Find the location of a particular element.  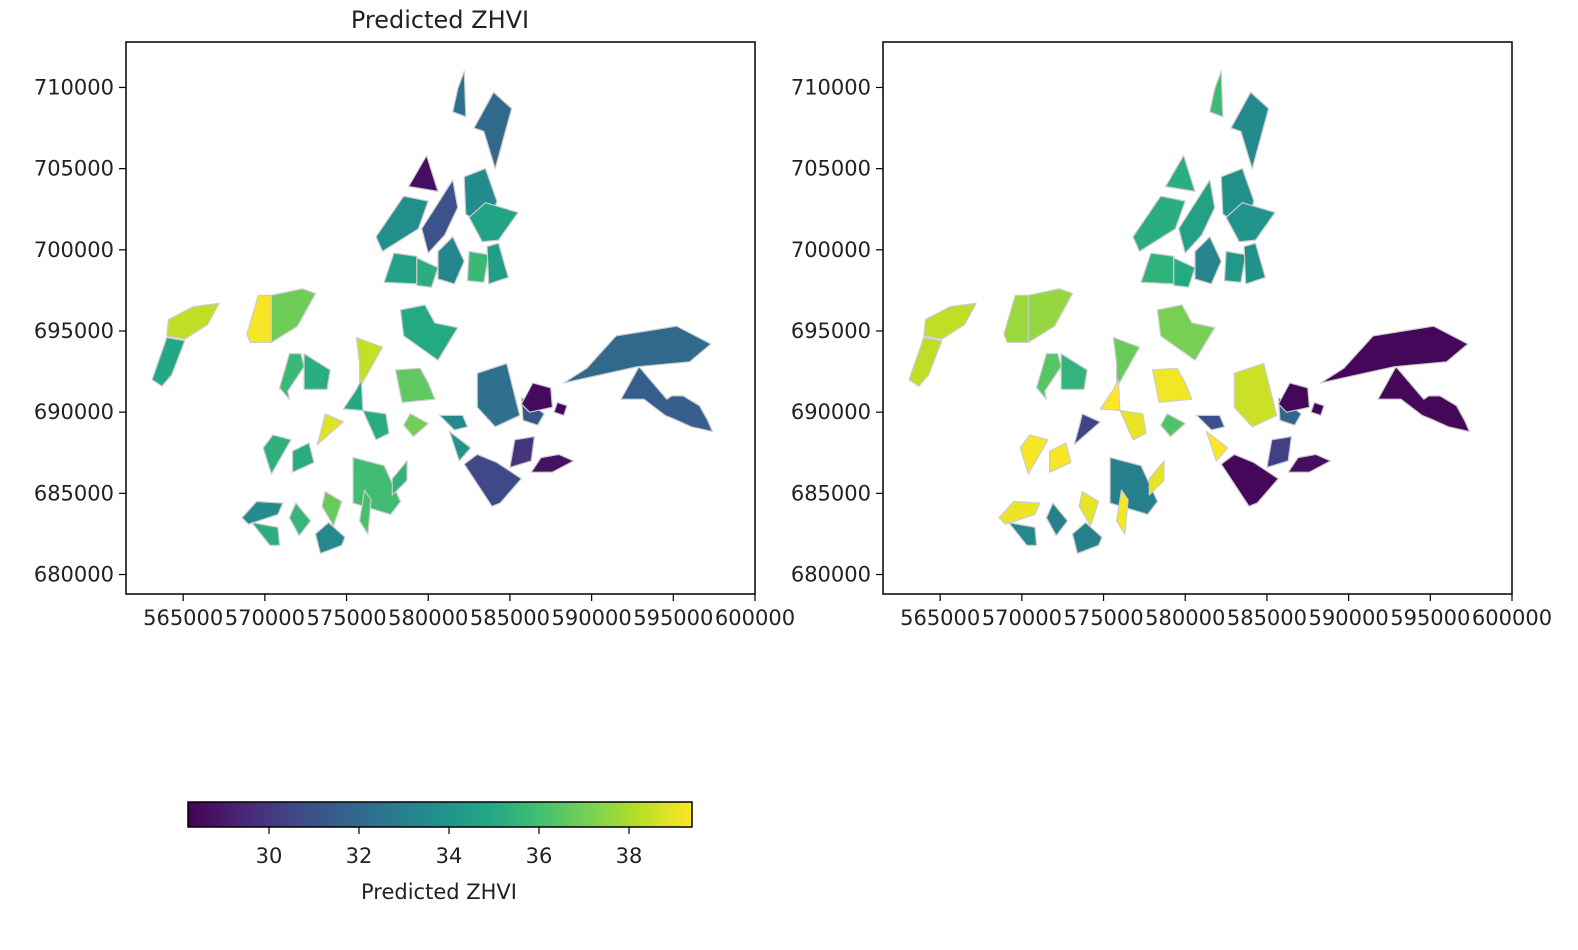

colorbar: 30 32 34 36 38 Predicted ZHVI is located at coordinates (440, 852).